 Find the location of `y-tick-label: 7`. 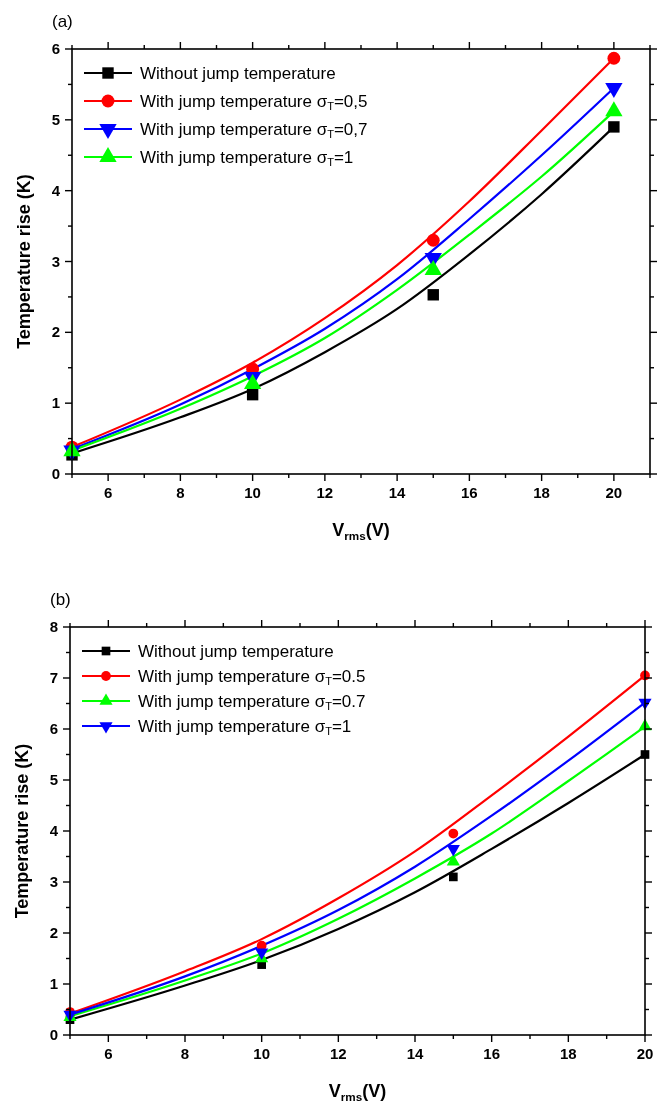

y-tick-label: 7 is located at coordinates (53, 677).